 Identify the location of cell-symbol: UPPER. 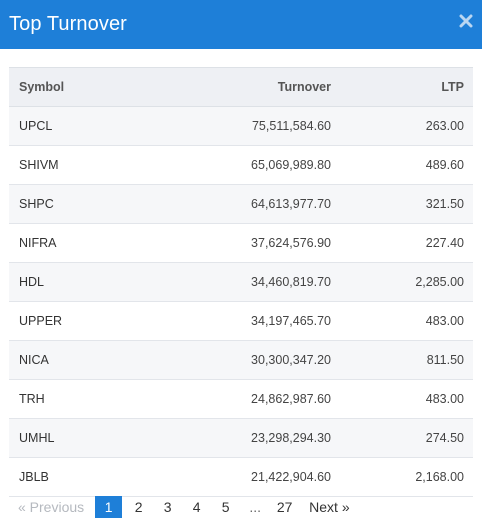
(84, 321).